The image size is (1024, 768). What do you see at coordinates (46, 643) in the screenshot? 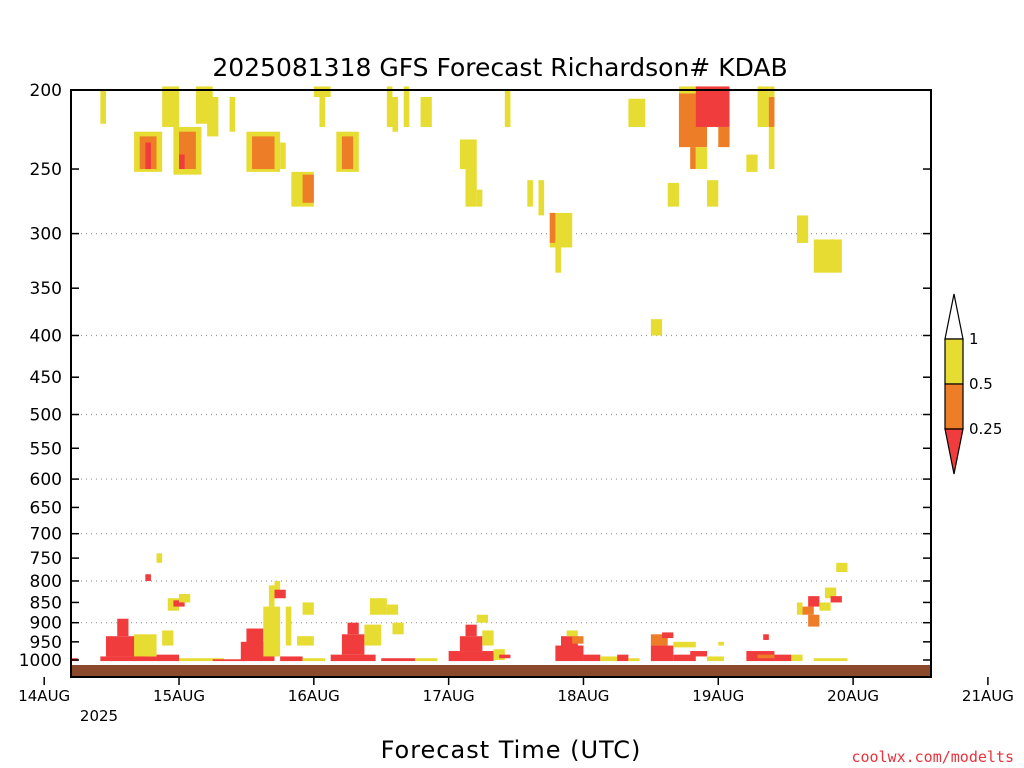
I see `y-tick-label: 950` at bounding box center [46, 643].